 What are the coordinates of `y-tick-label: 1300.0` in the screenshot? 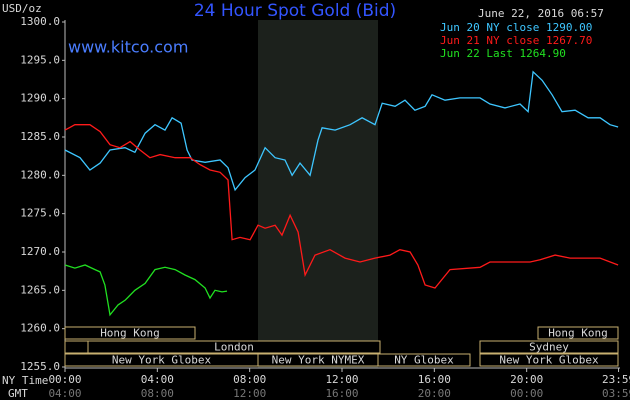 It's located at (40, 21).